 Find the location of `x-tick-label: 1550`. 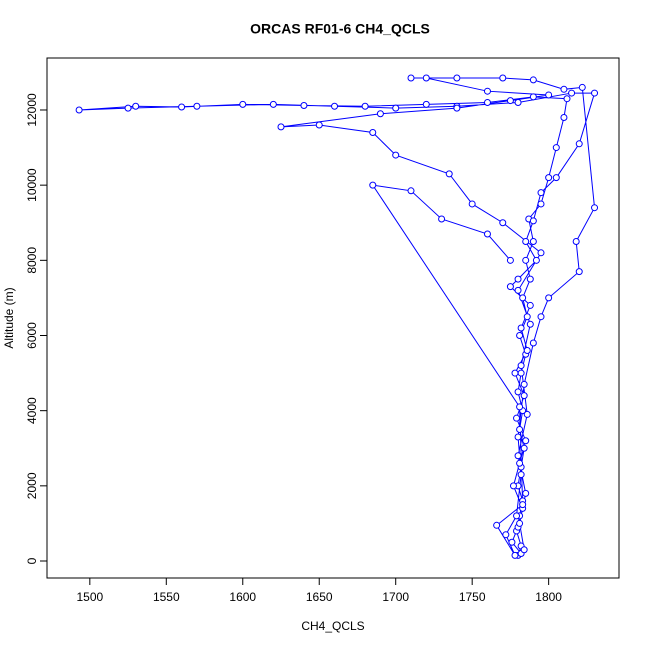

x-tick-label: 1550 is located at coordinates (166, 597).